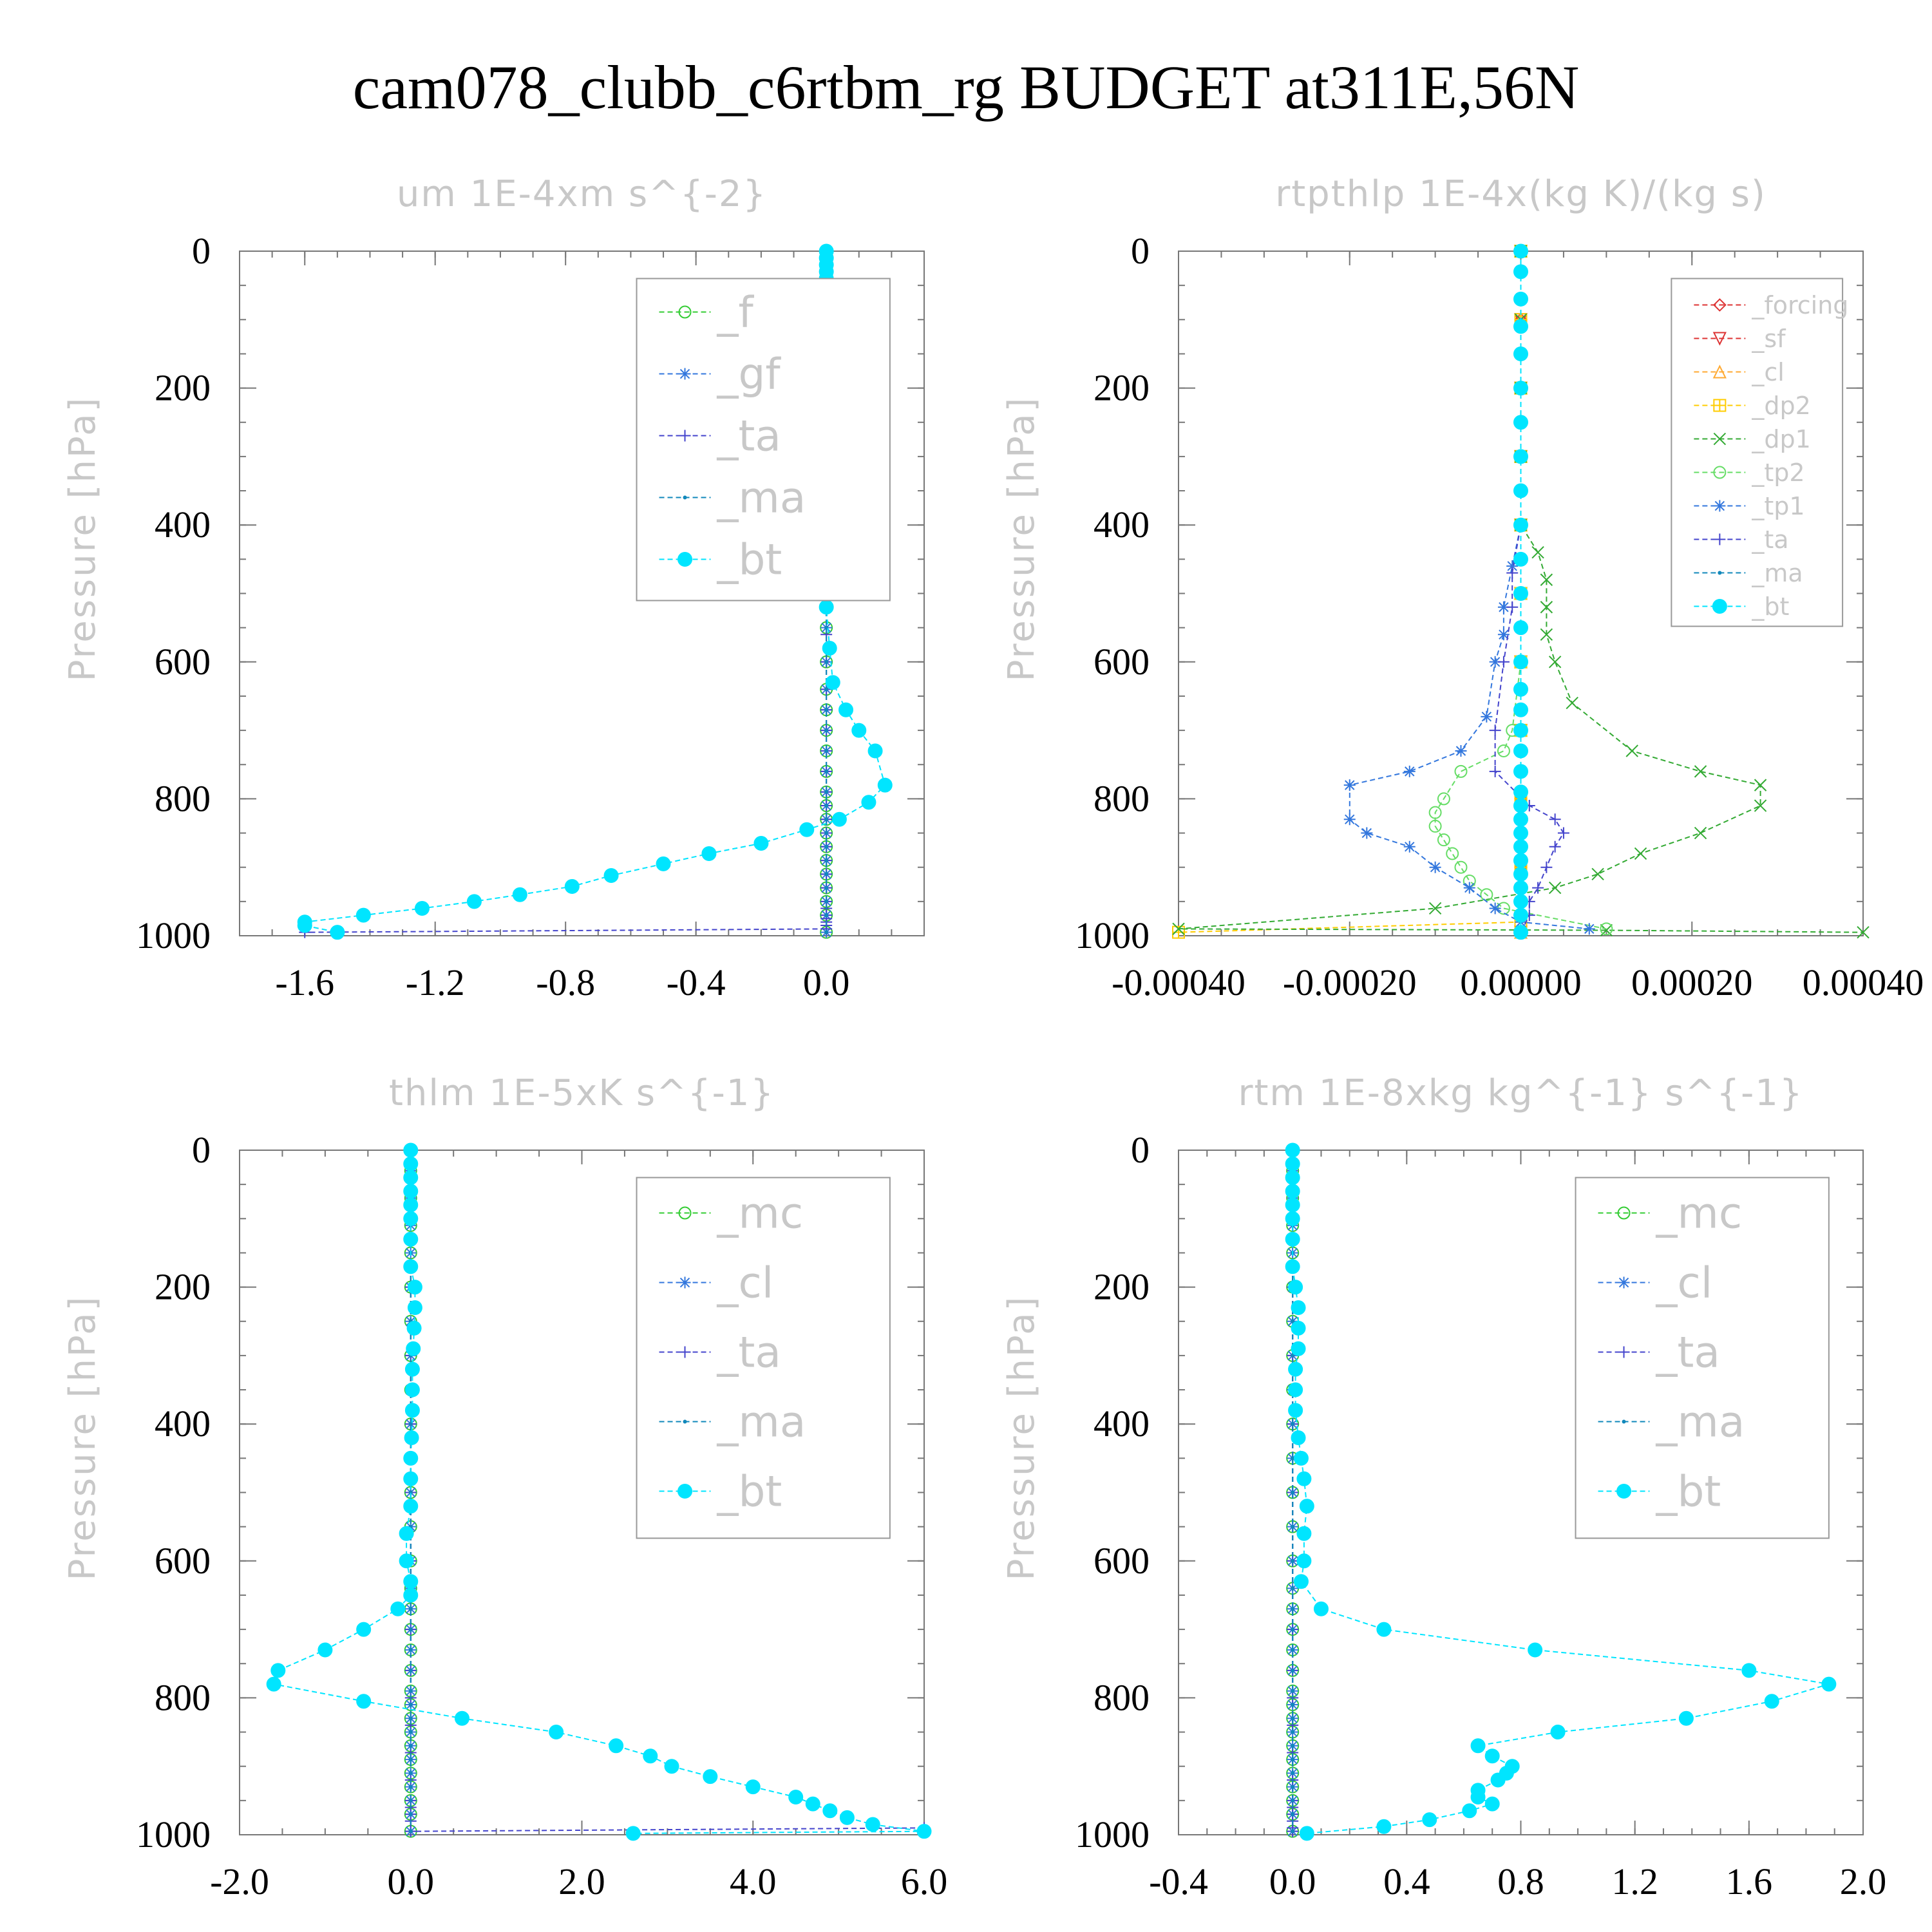  I want to click on legend-box, so click(1758, 452).